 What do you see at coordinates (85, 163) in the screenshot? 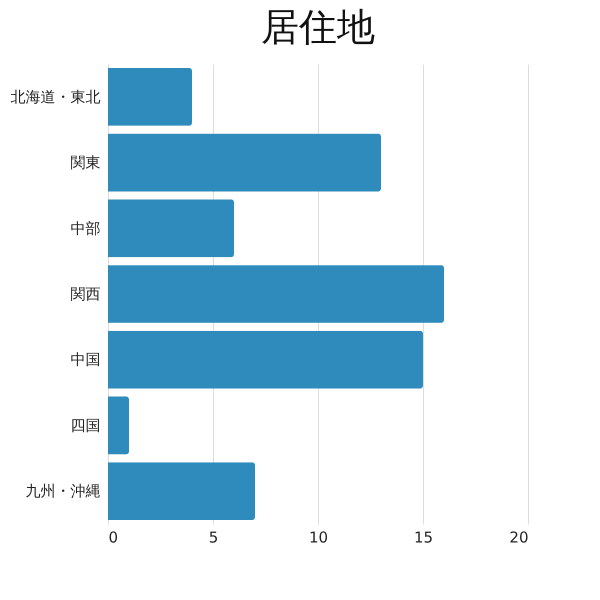
I see `y-tick-label: 関東` at bounding box center [85, 163].